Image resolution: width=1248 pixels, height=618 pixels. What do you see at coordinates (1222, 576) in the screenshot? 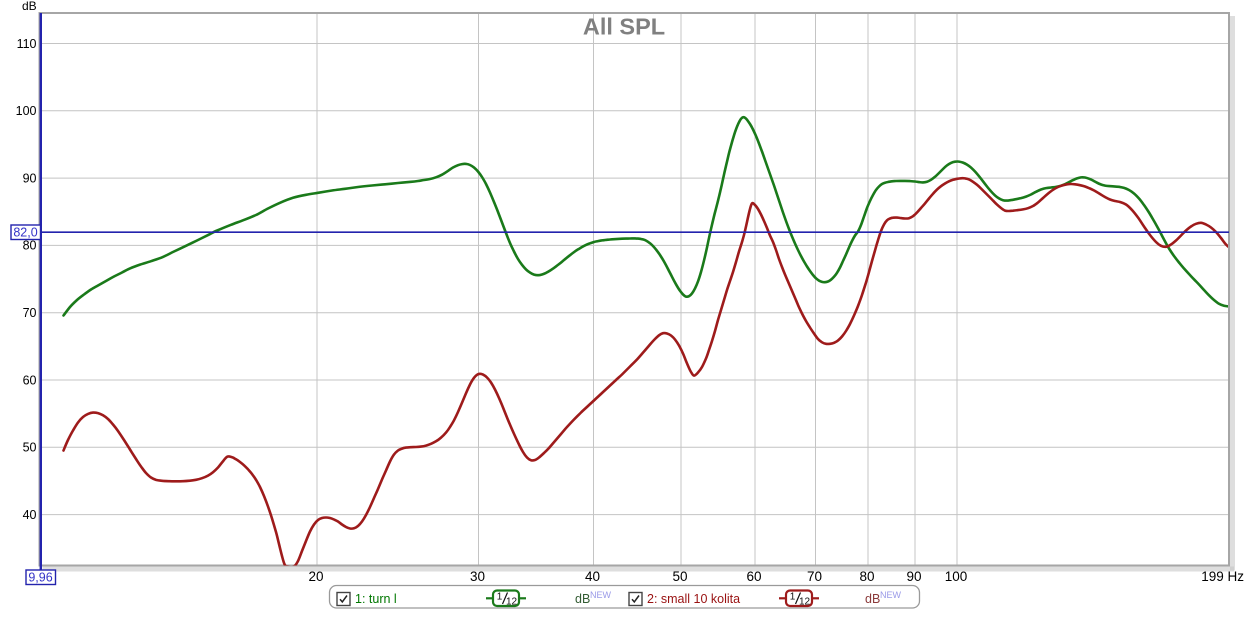
I see `svg-text: 199 Hz` at bounding box center [1222, 576].